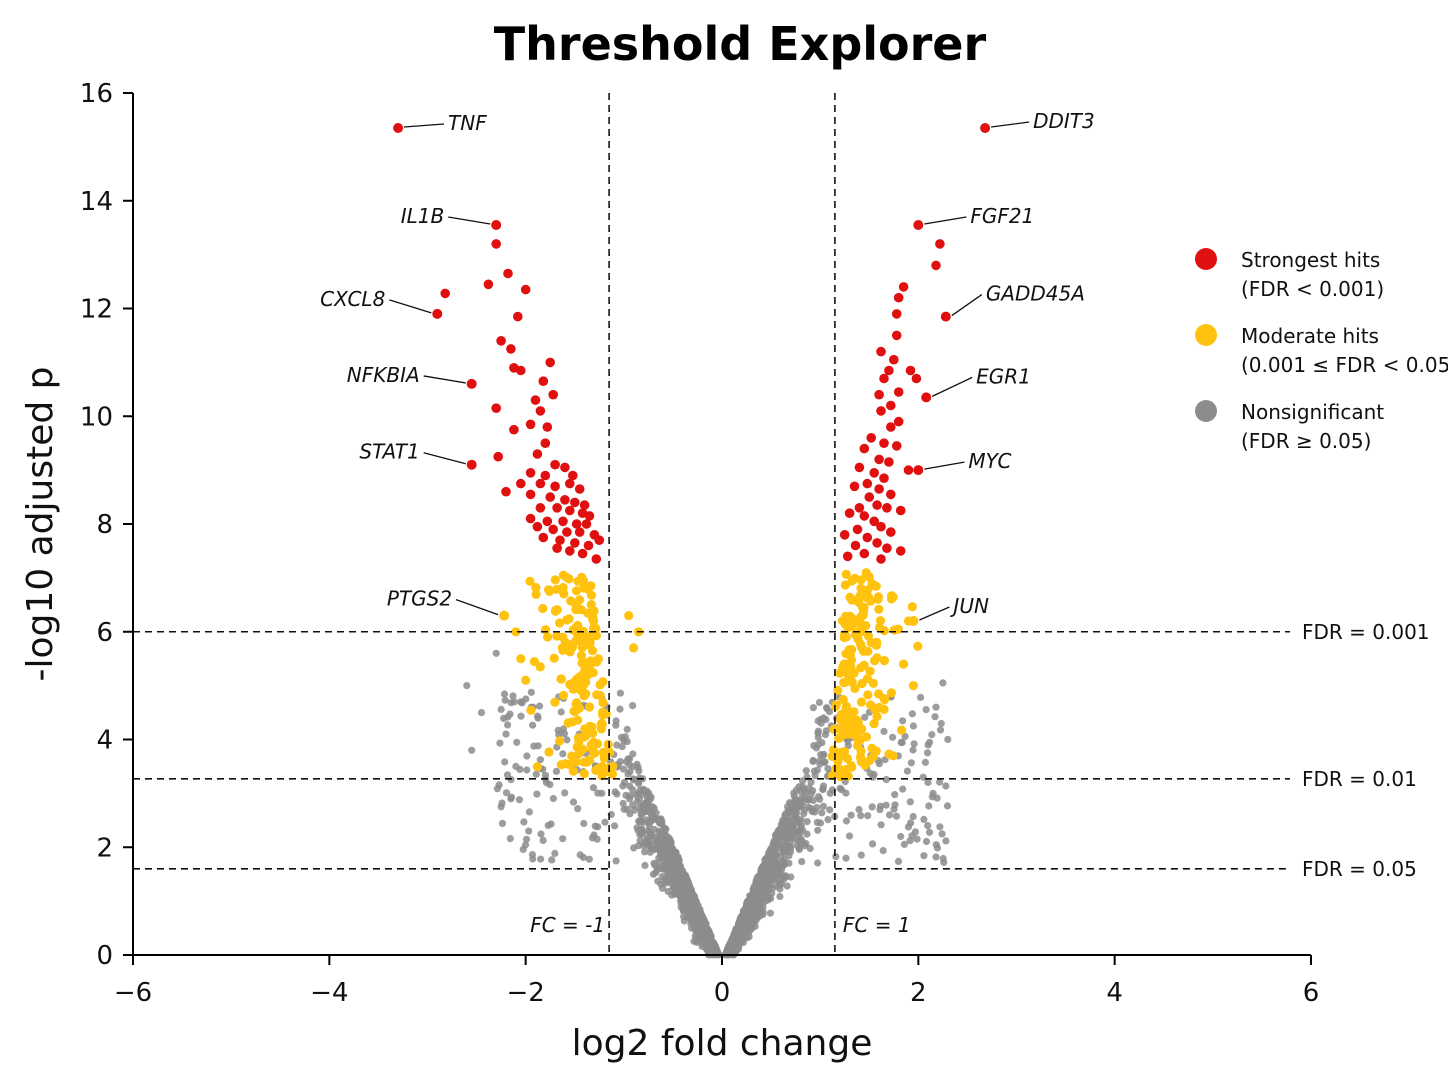 Image resolution: width=1448 pixels, height=1086 pixels. I want to click on x-tick-label: 6, so click(1311, 993).